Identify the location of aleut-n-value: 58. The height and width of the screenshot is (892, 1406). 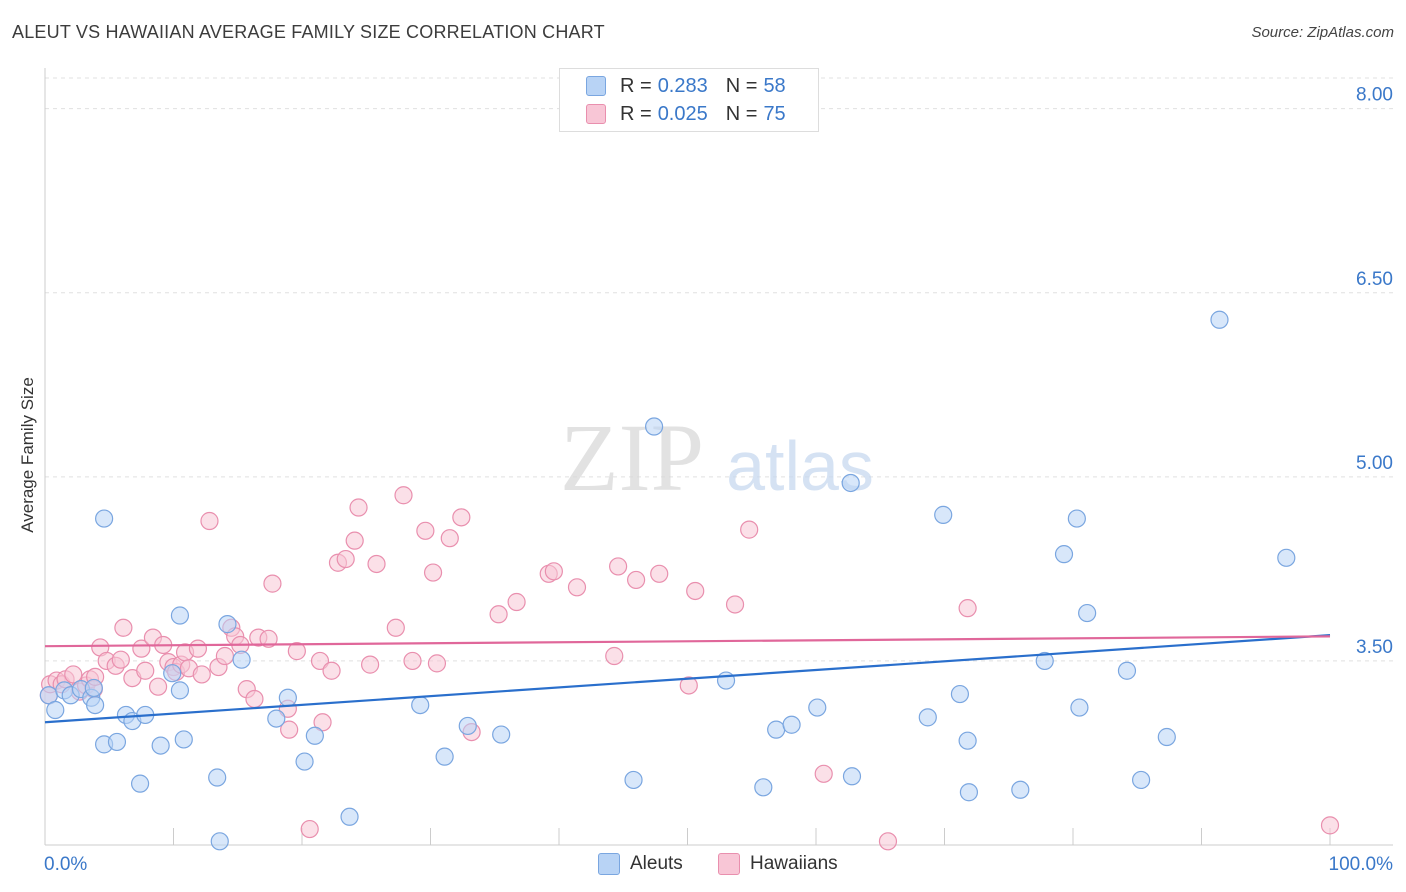
(774, 85).